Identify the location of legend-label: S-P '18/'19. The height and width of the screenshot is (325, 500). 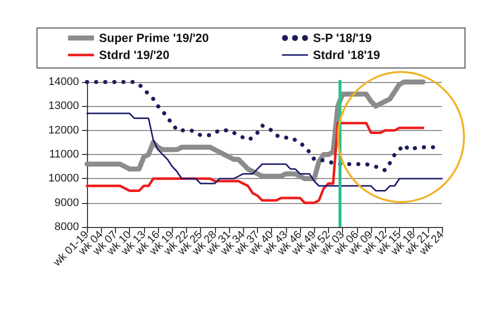
(342, 38).